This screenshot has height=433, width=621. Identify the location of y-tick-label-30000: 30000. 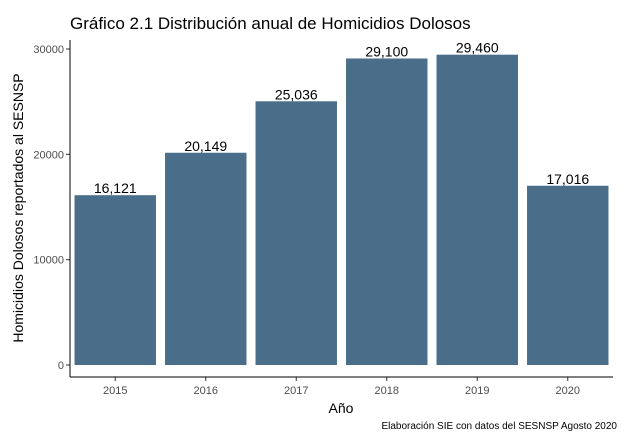
(48, 50).